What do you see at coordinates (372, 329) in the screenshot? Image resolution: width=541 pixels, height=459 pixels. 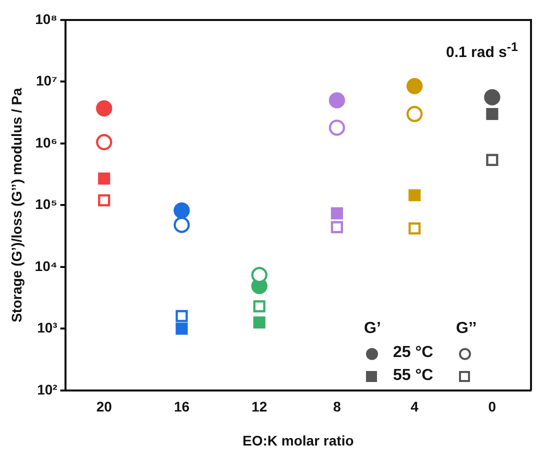 I see `annotation: G’` at bounding box center [372, 329].